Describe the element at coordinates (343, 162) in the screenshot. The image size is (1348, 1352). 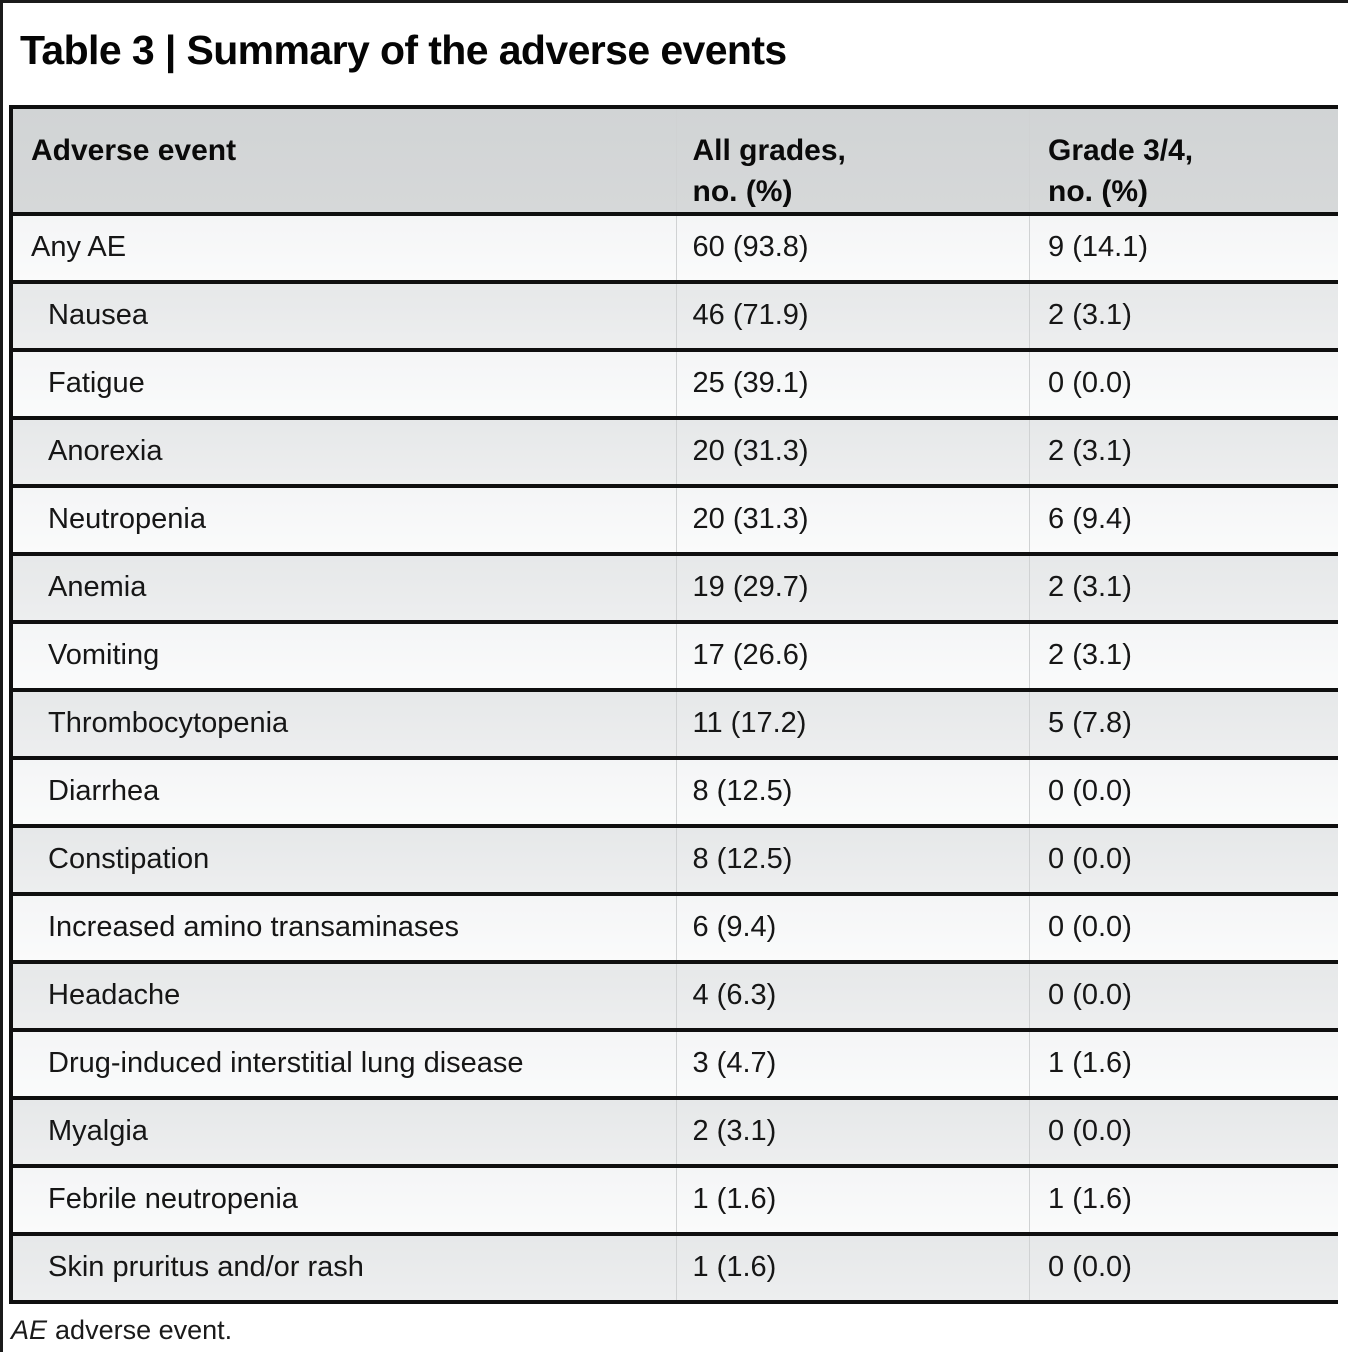
I see `column-header-adverse-event: Adverse event` at that location.